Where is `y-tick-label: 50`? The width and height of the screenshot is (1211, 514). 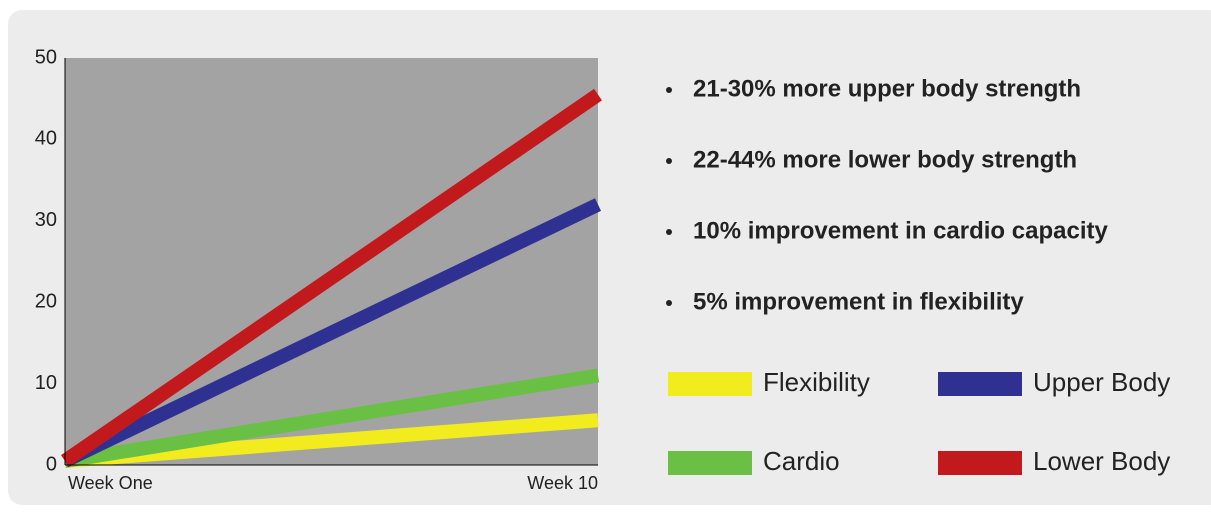 y-tick-label: 50 is located at coordinates (46, 57).